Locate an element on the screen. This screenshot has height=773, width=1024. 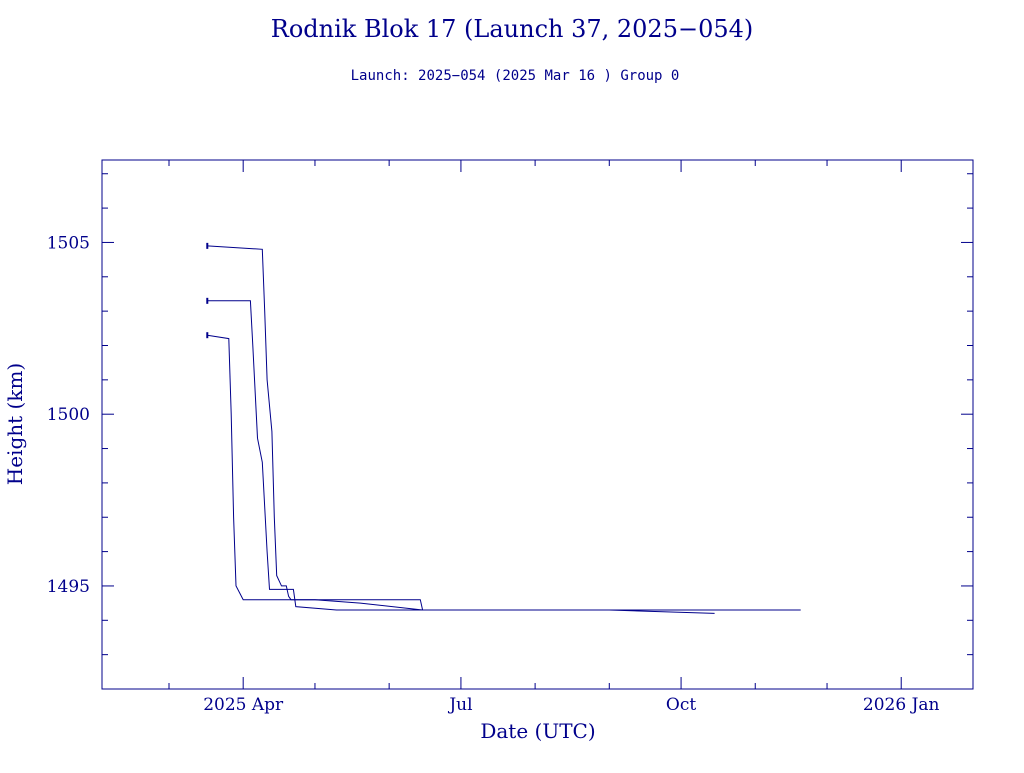
x-tick-labels: 2025 Apr Jul Oct 2026 Jan is located at coordinates (571, 705).